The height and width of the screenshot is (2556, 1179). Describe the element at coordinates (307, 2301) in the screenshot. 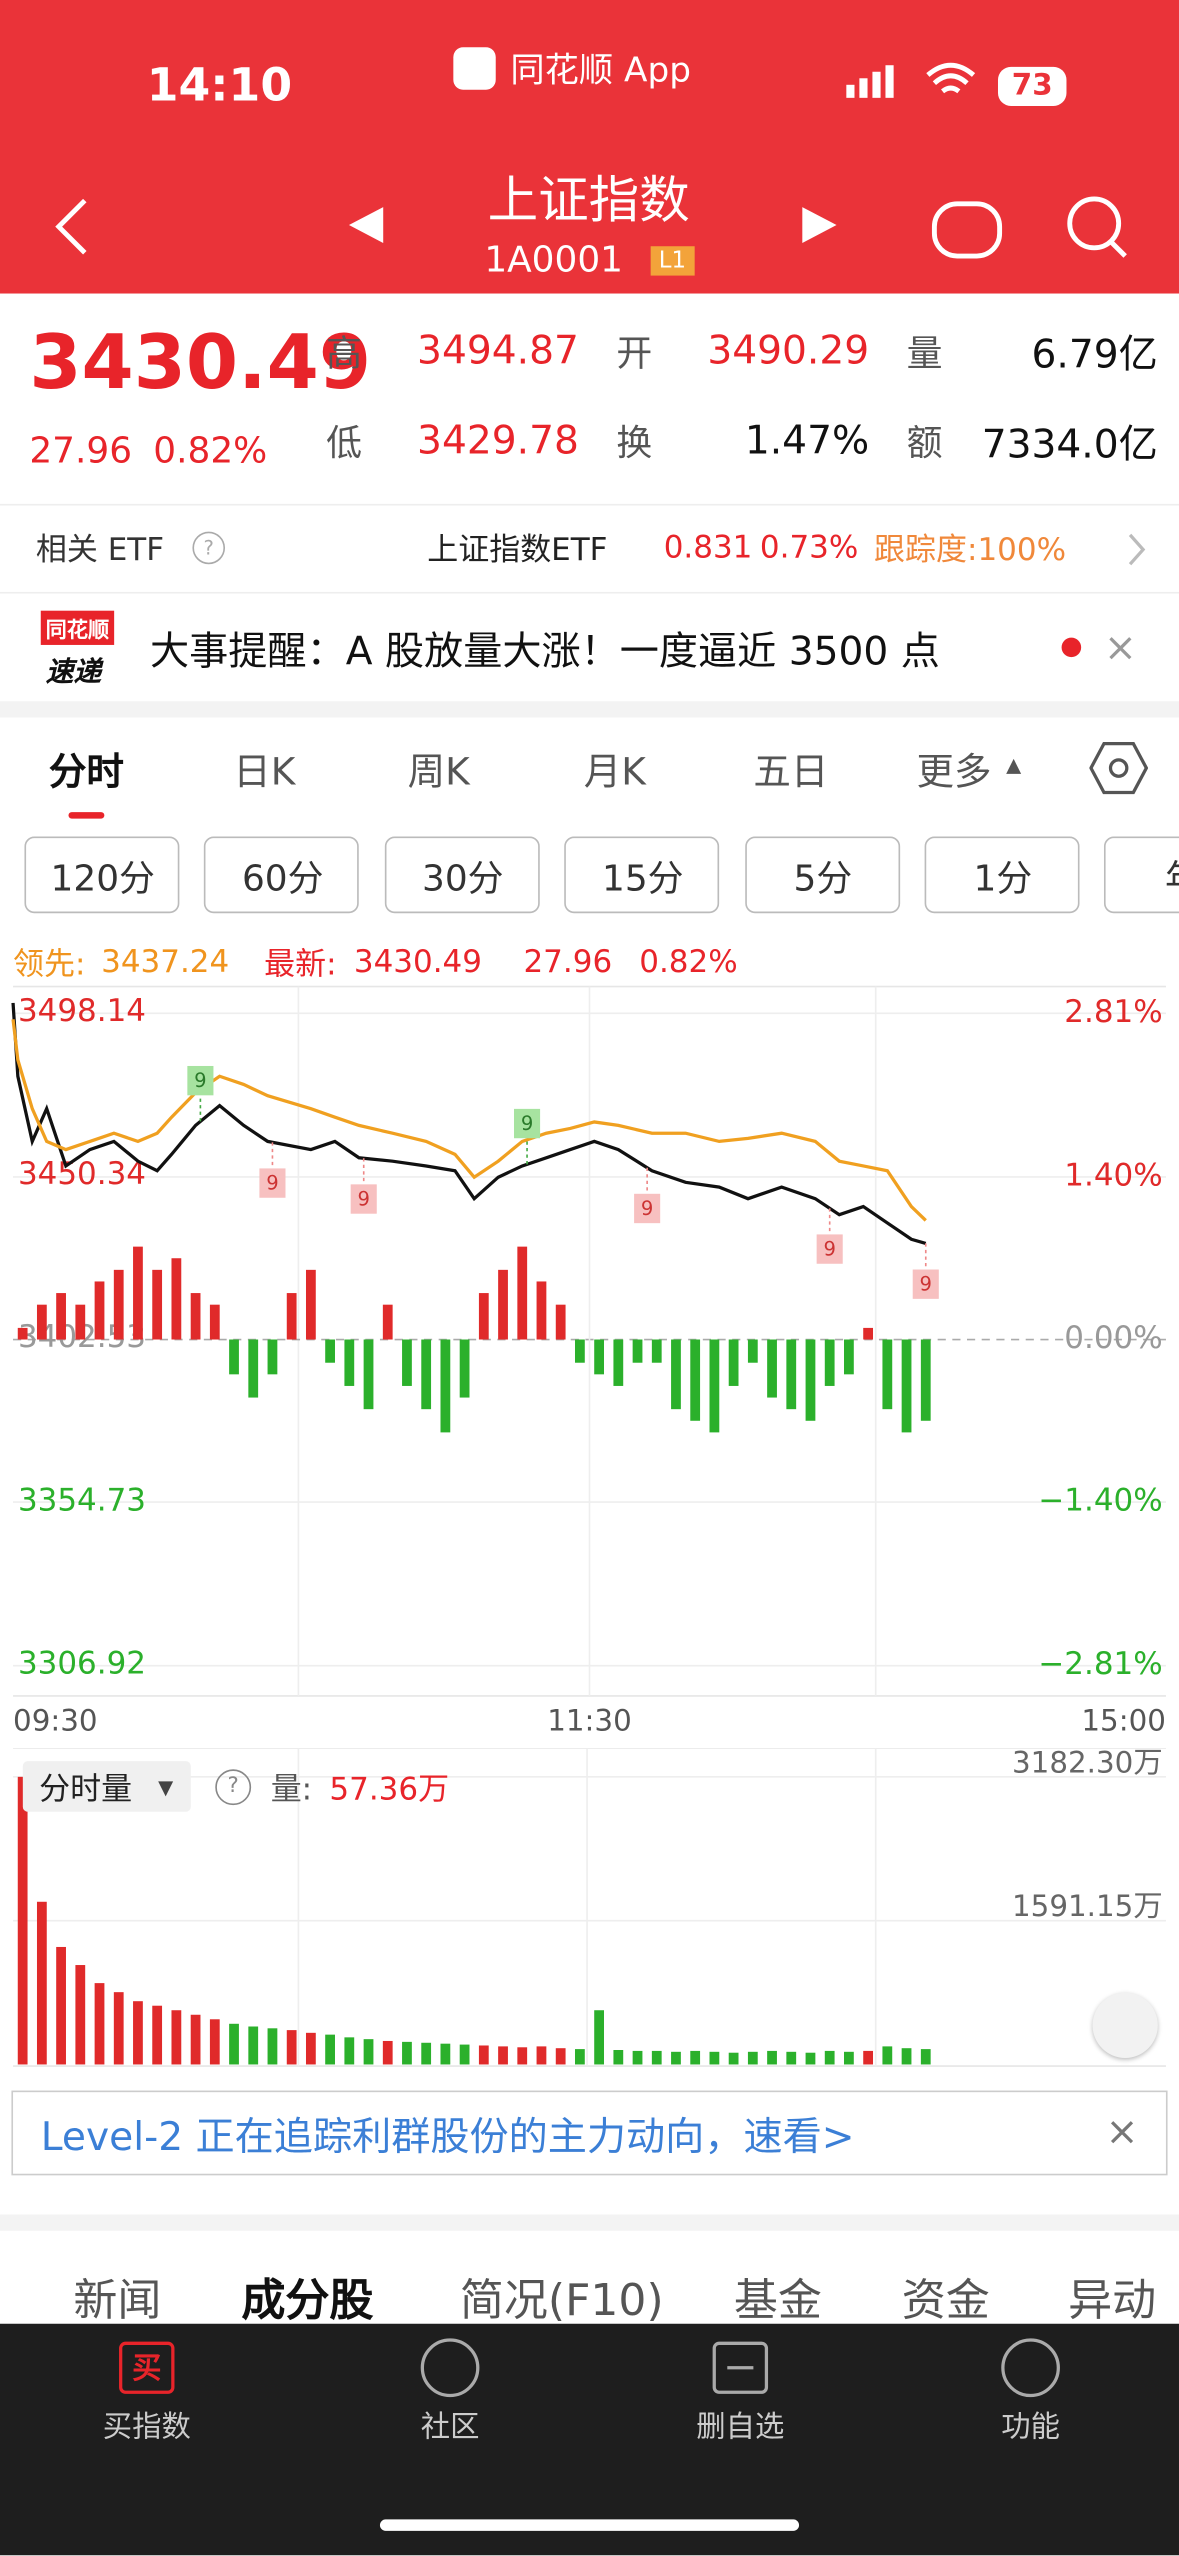

I see `info-tab: 成分股` at that location.